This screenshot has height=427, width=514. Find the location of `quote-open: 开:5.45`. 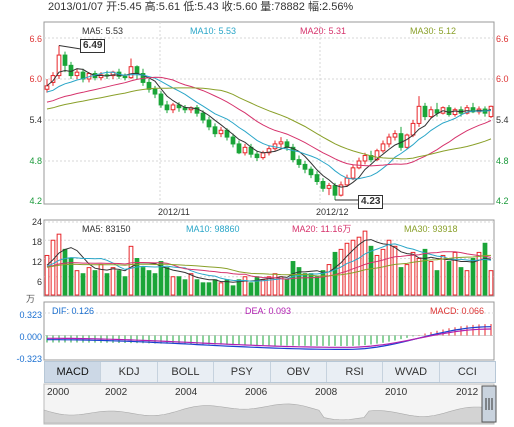

quote-open: 开:5.45 is located at coordinates (124, 7).